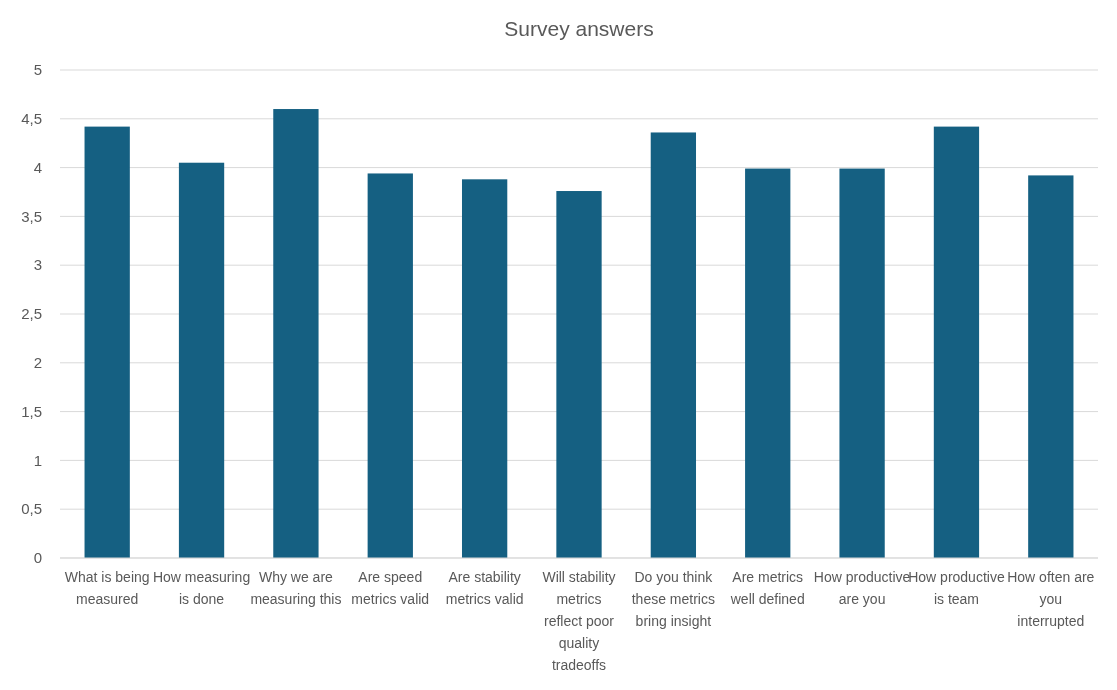  I want to click on chart-title: Survey answers, so click(579, 28).